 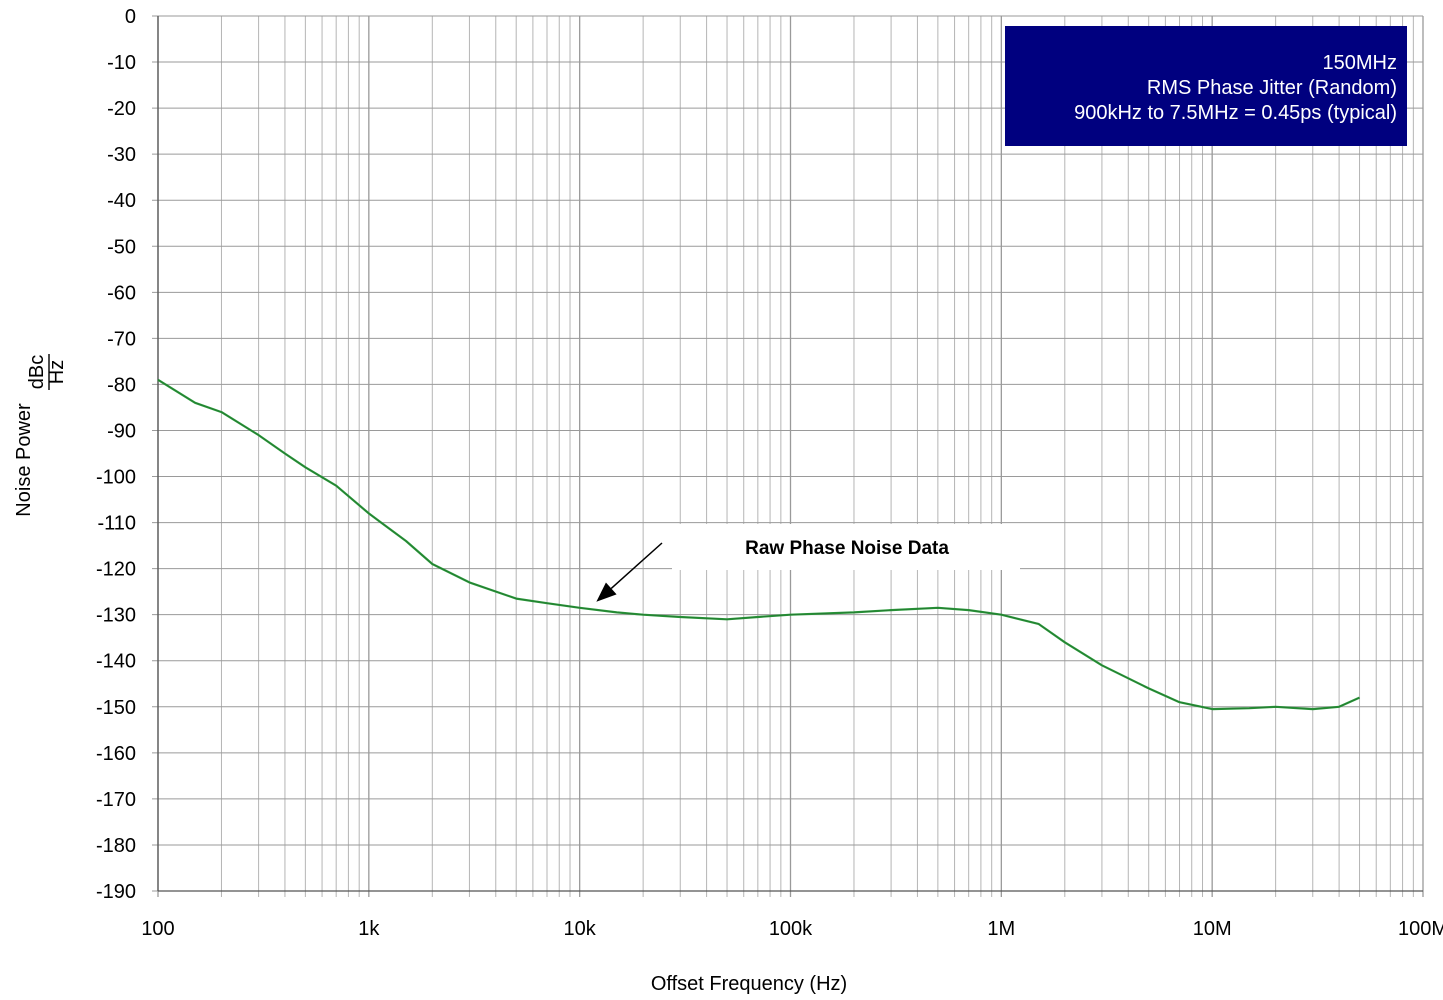 I want to click on x-tick-label: 100M, so click(x=1420, y=929).